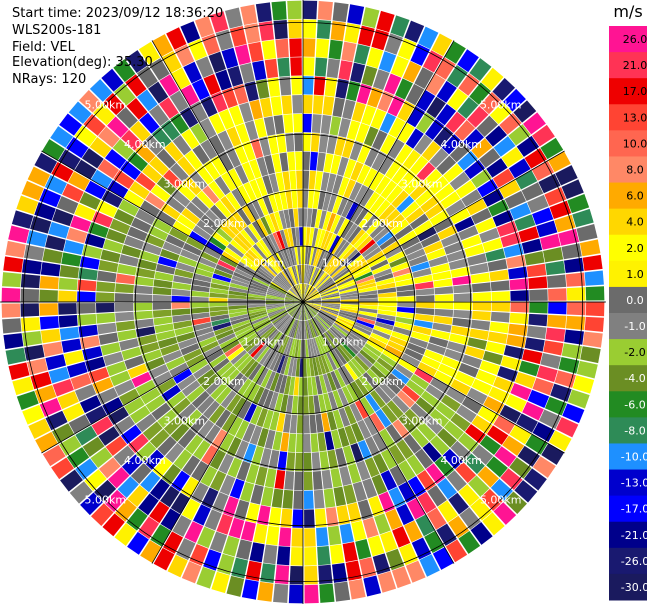 This screenshot has width=647, height=607. What do you see at coordinates (628, 535) in the screenshot?
I see `colorbar-block` at bounding box center [628, 535].